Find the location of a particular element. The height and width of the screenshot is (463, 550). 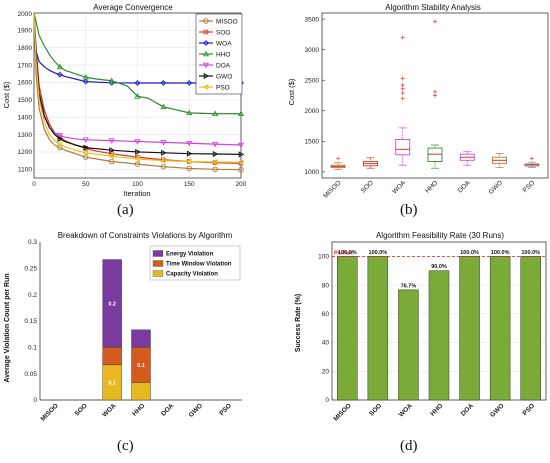

y-tick-label: 1000 is located at coordinates (312, 172).